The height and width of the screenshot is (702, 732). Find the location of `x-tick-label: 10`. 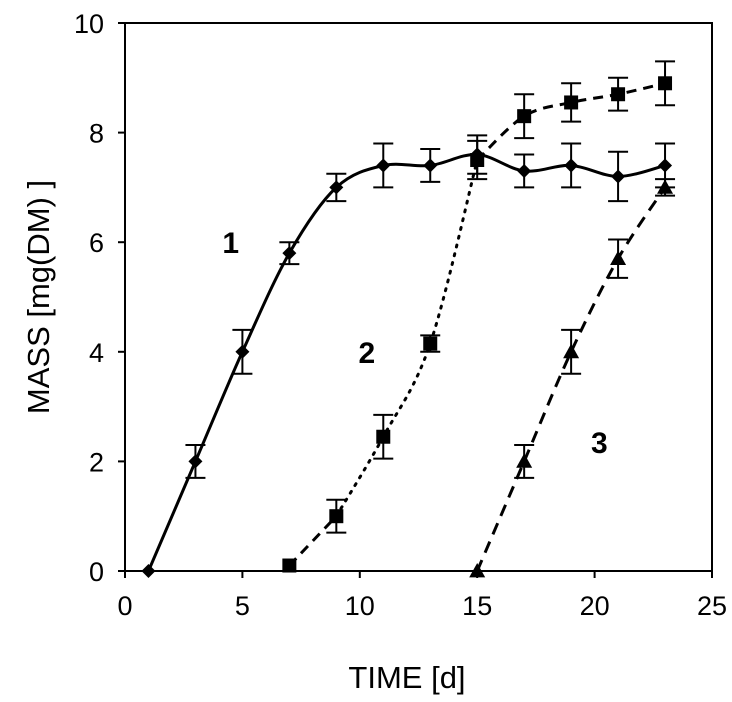

x-tick-label: 10 is located at coordinates (360, 606).